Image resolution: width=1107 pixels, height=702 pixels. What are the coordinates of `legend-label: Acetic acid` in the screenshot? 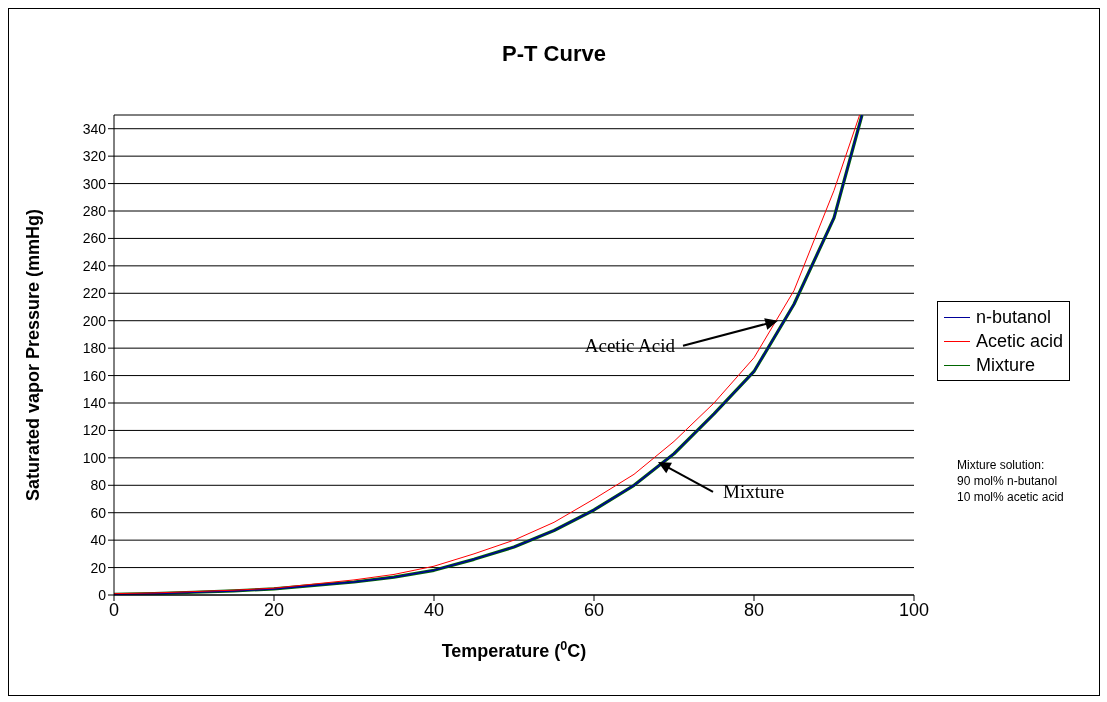 It's located at (1020, 341).